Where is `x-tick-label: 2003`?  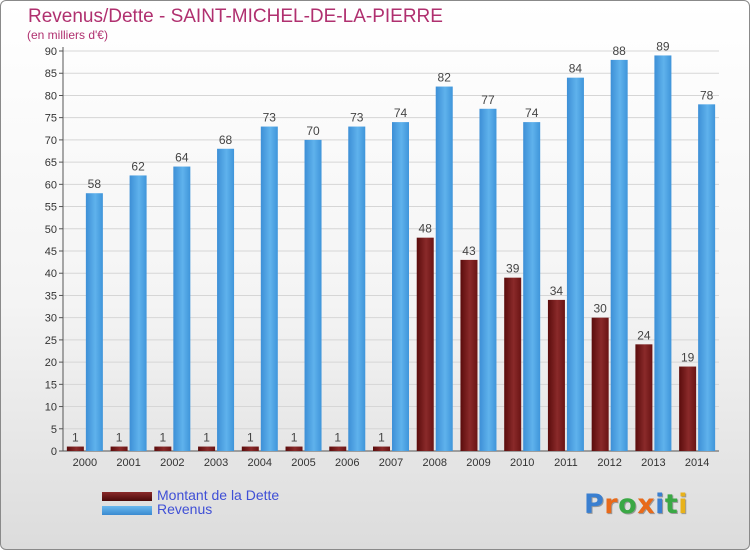
x-tick-label: 2003 is located at coordinates (216, 463).